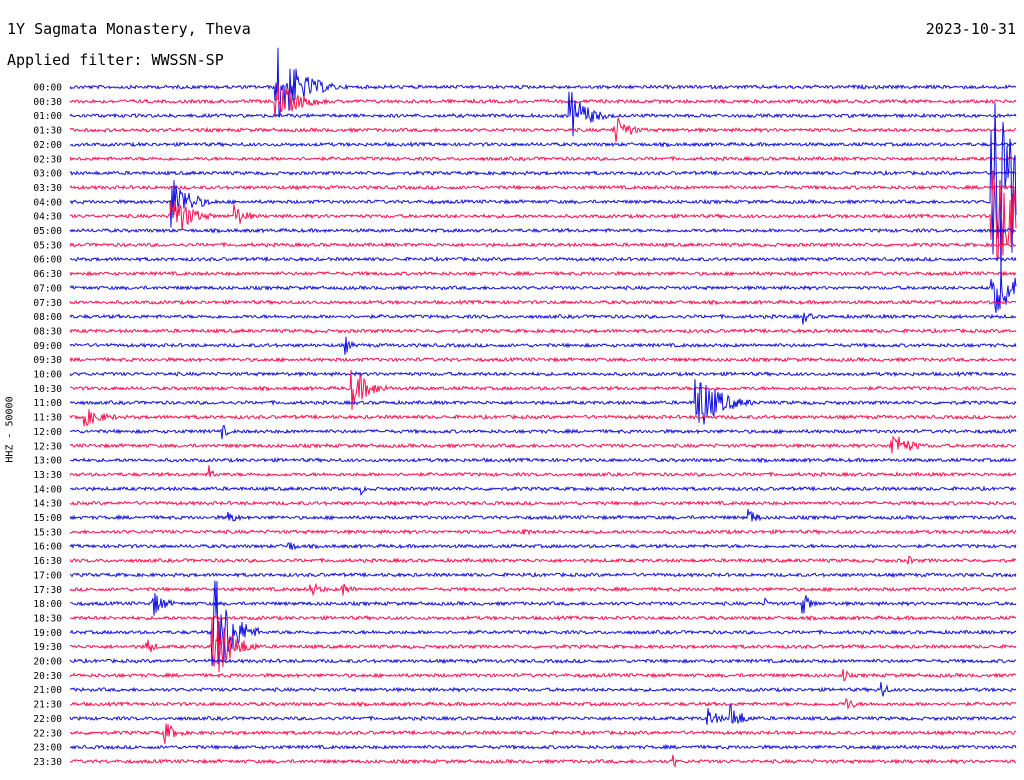 The height and width of the screenshot is (780, 1024). What do you see at coordinates (47, 245) in the screenshot?
I see `row-time-label: 05:30` at bounding box center [47, 245].